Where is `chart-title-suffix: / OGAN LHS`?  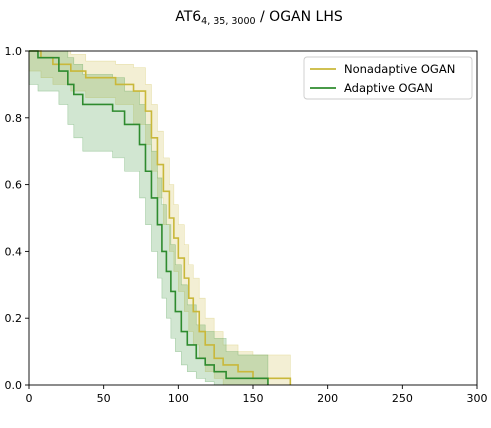
chart-title-suffix: / OGAN LHS is located at coordinates (299, 17).